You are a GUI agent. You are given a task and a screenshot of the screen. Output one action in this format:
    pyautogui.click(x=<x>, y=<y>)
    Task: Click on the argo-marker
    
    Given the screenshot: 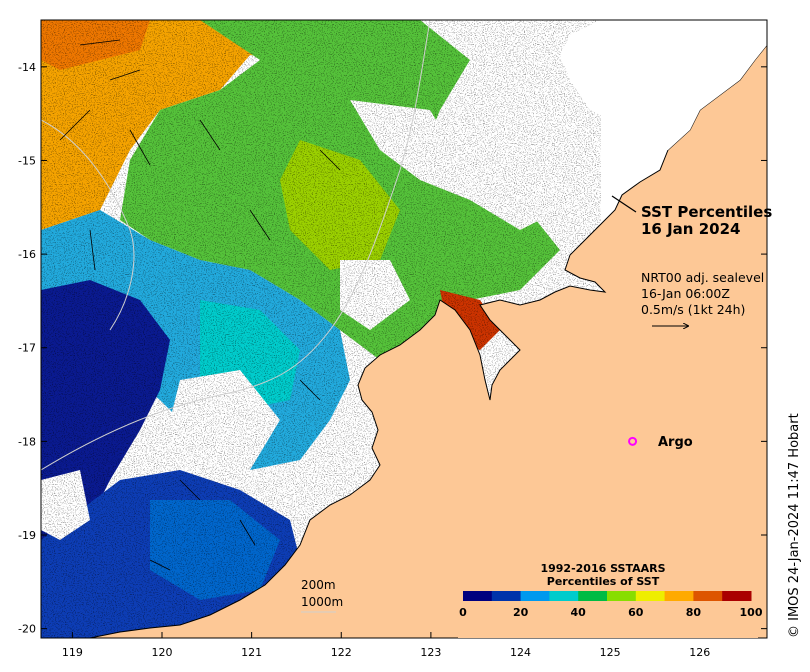 What is the action you would take?
    pyautogui.click(x=633, y=441)
    